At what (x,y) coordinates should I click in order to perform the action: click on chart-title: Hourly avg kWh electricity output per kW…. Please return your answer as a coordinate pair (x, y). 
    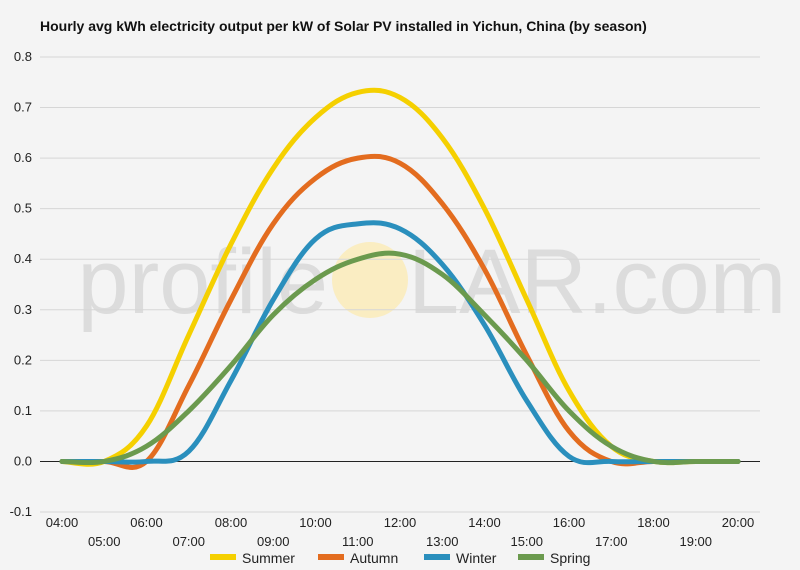
    Looking at the image, I should click on (343, 26).